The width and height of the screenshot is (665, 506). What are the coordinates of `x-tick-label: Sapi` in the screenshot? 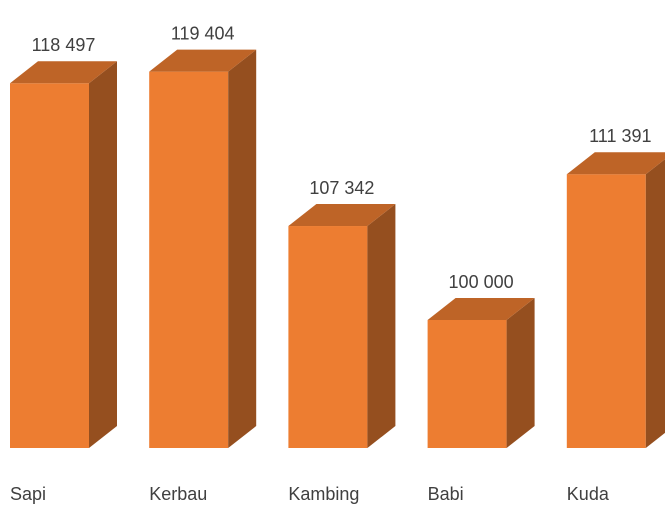 It's located at (28, 494).